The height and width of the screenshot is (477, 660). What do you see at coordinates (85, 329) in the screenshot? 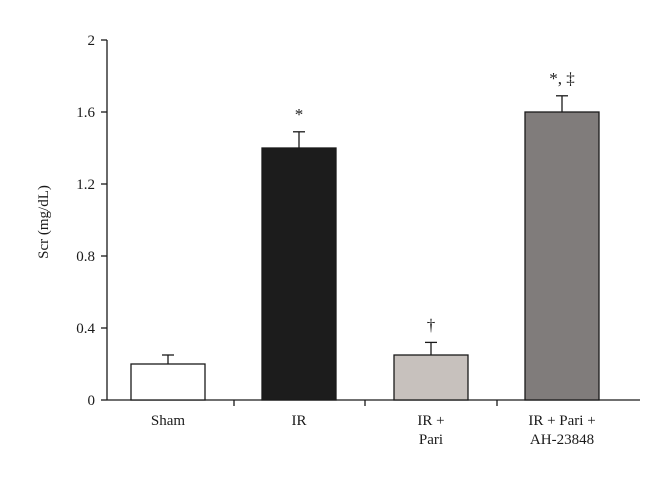
I see `y-tick-label: 0.4` at bounding box center [85, 329].